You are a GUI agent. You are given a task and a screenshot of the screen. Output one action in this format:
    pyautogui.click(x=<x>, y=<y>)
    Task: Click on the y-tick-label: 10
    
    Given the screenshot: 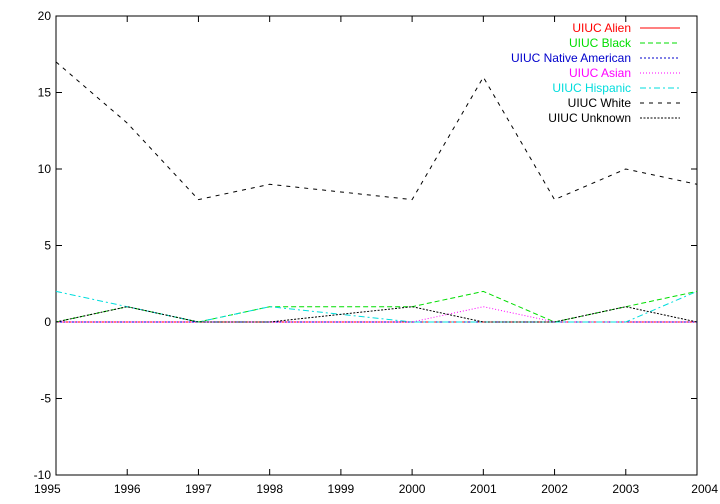 What is the action you would take?
    pyautogui.click(x=45, y=169)
    